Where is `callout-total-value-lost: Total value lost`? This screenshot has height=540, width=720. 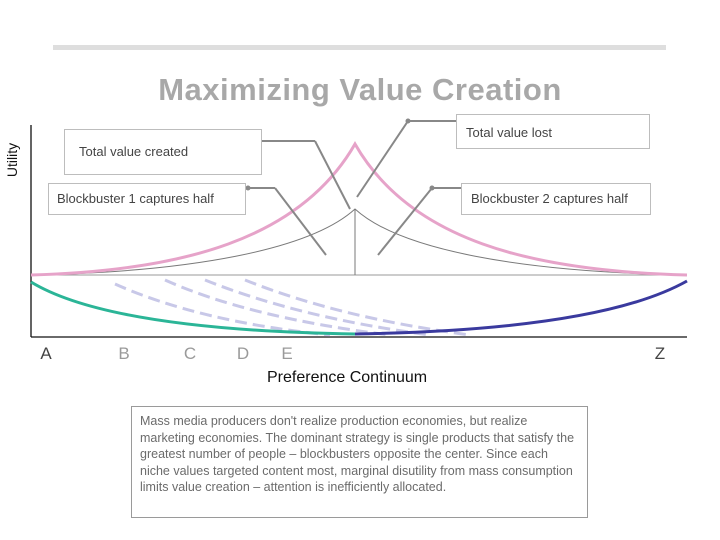 callout-total-value-lost: Total value lost is located at coordinates (553, 131).